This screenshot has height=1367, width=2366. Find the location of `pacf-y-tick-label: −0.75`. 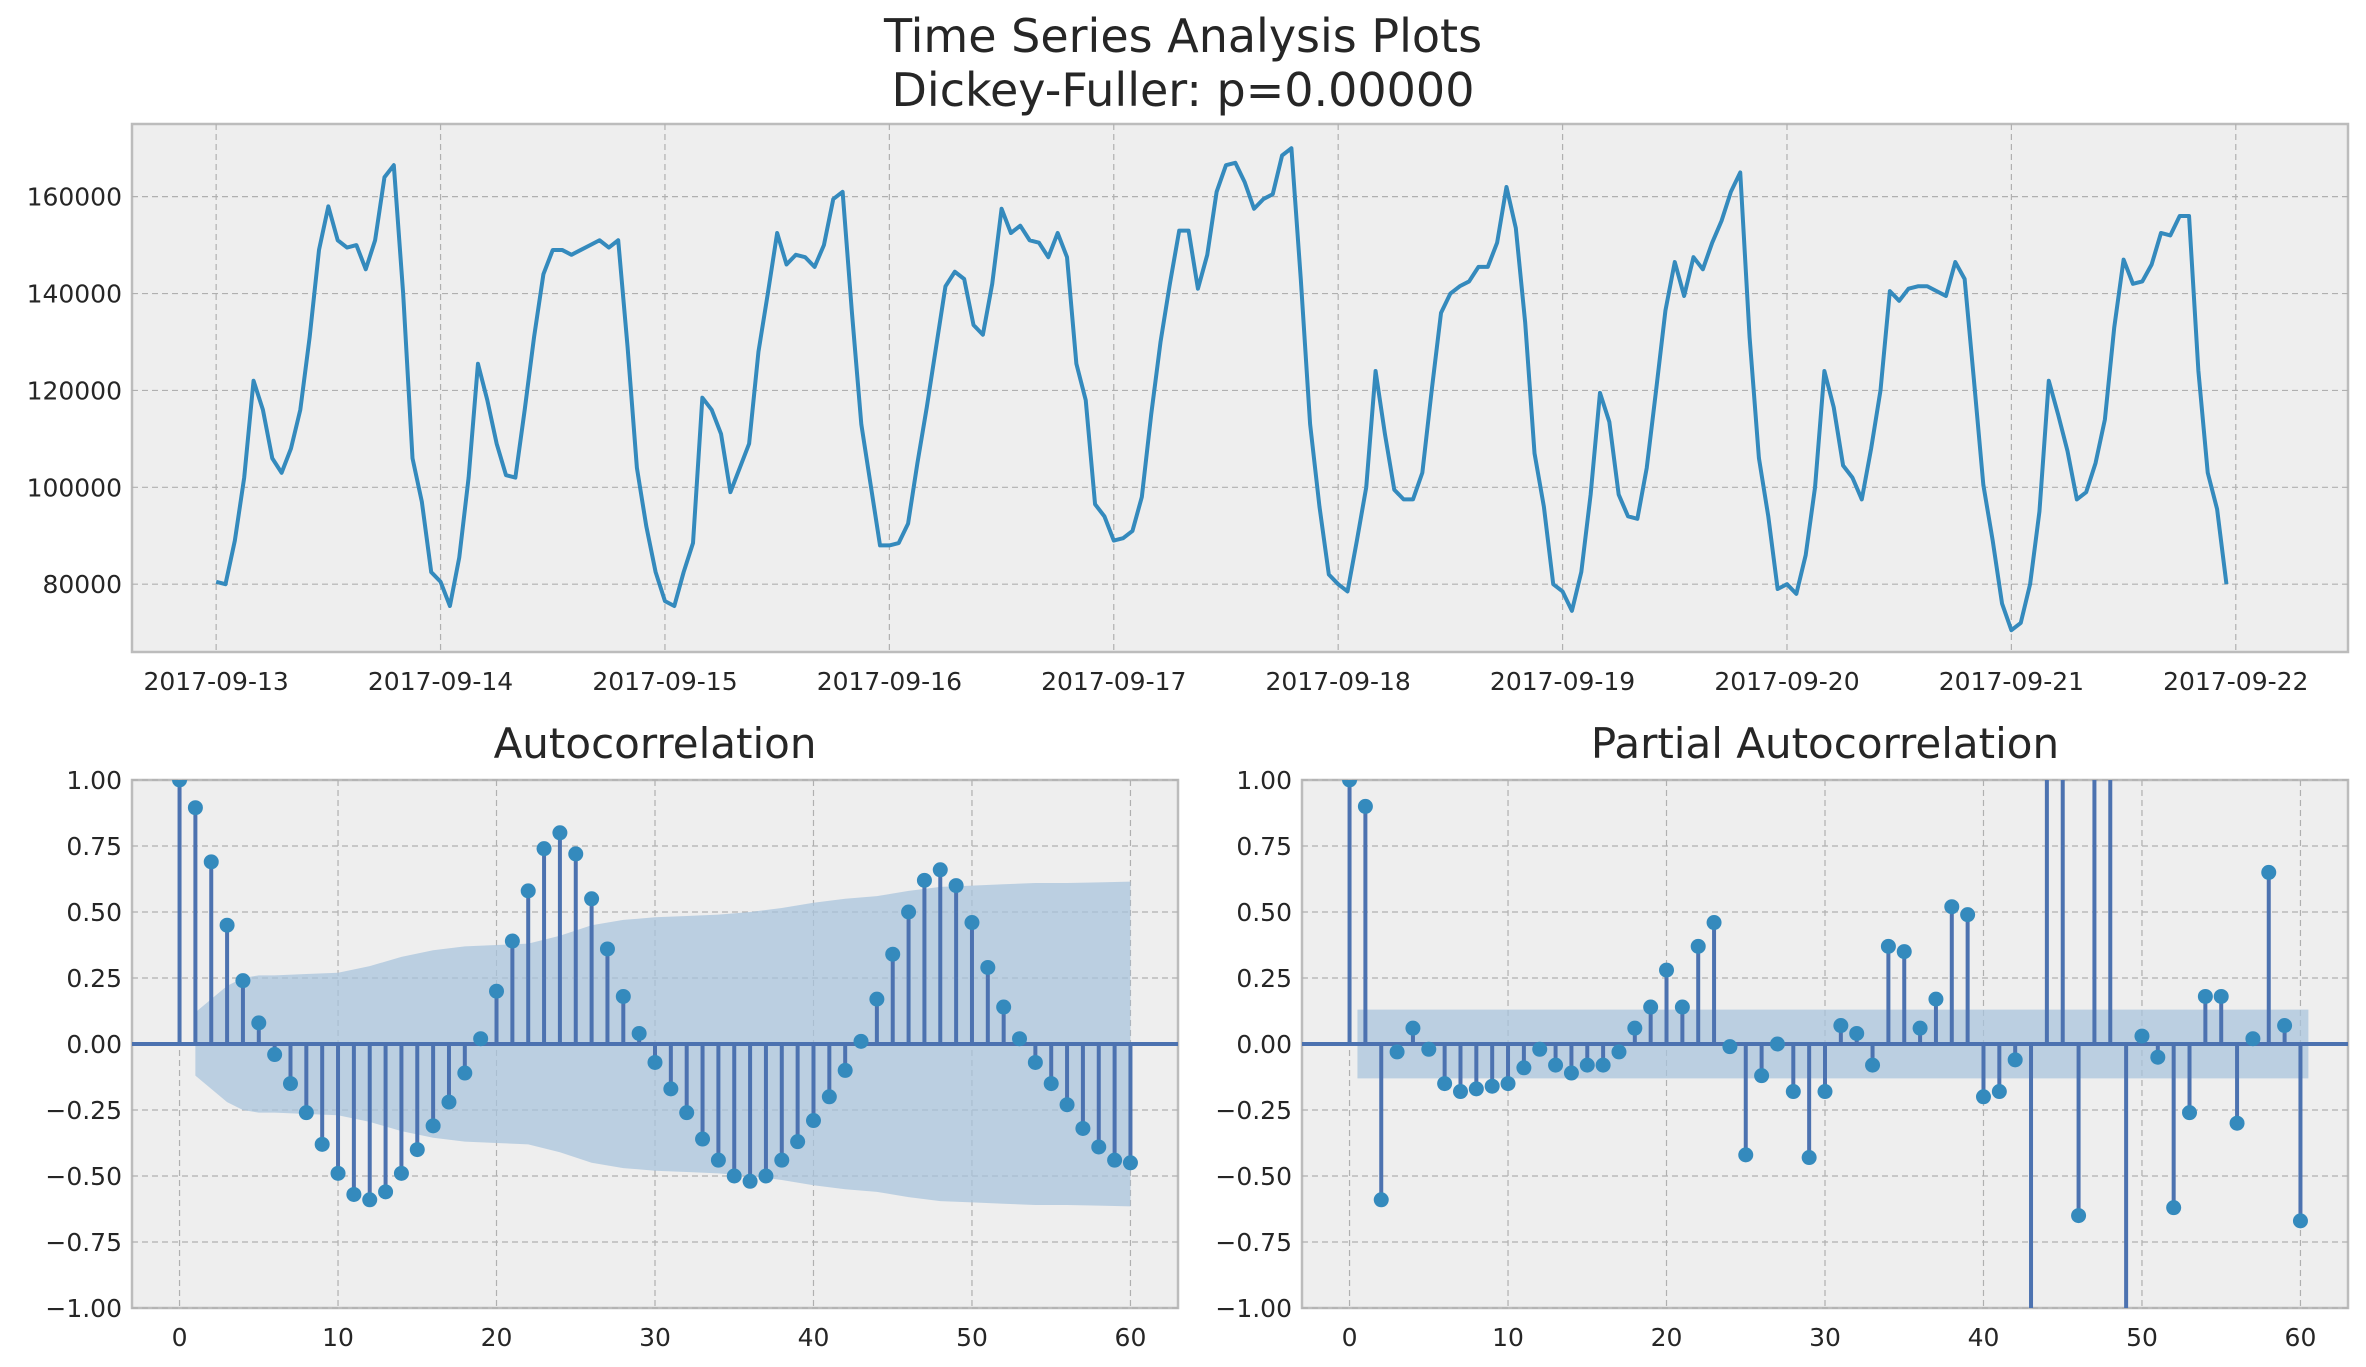

pacf-y-tick-label: −0.75 is located at coordinates (1253, 1242).